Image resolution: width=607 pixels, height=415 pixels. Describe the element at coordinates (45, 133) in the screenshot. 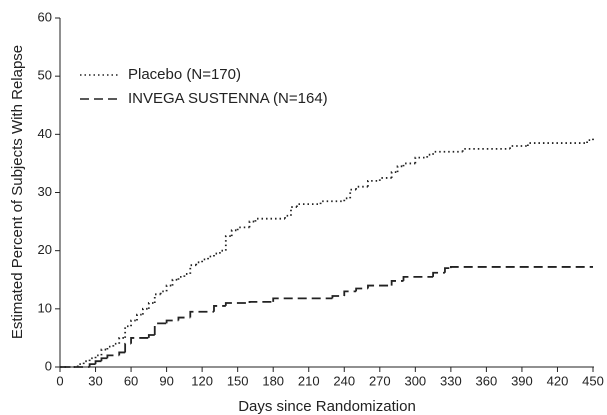

I see `y-tick-label: 40` at that location.